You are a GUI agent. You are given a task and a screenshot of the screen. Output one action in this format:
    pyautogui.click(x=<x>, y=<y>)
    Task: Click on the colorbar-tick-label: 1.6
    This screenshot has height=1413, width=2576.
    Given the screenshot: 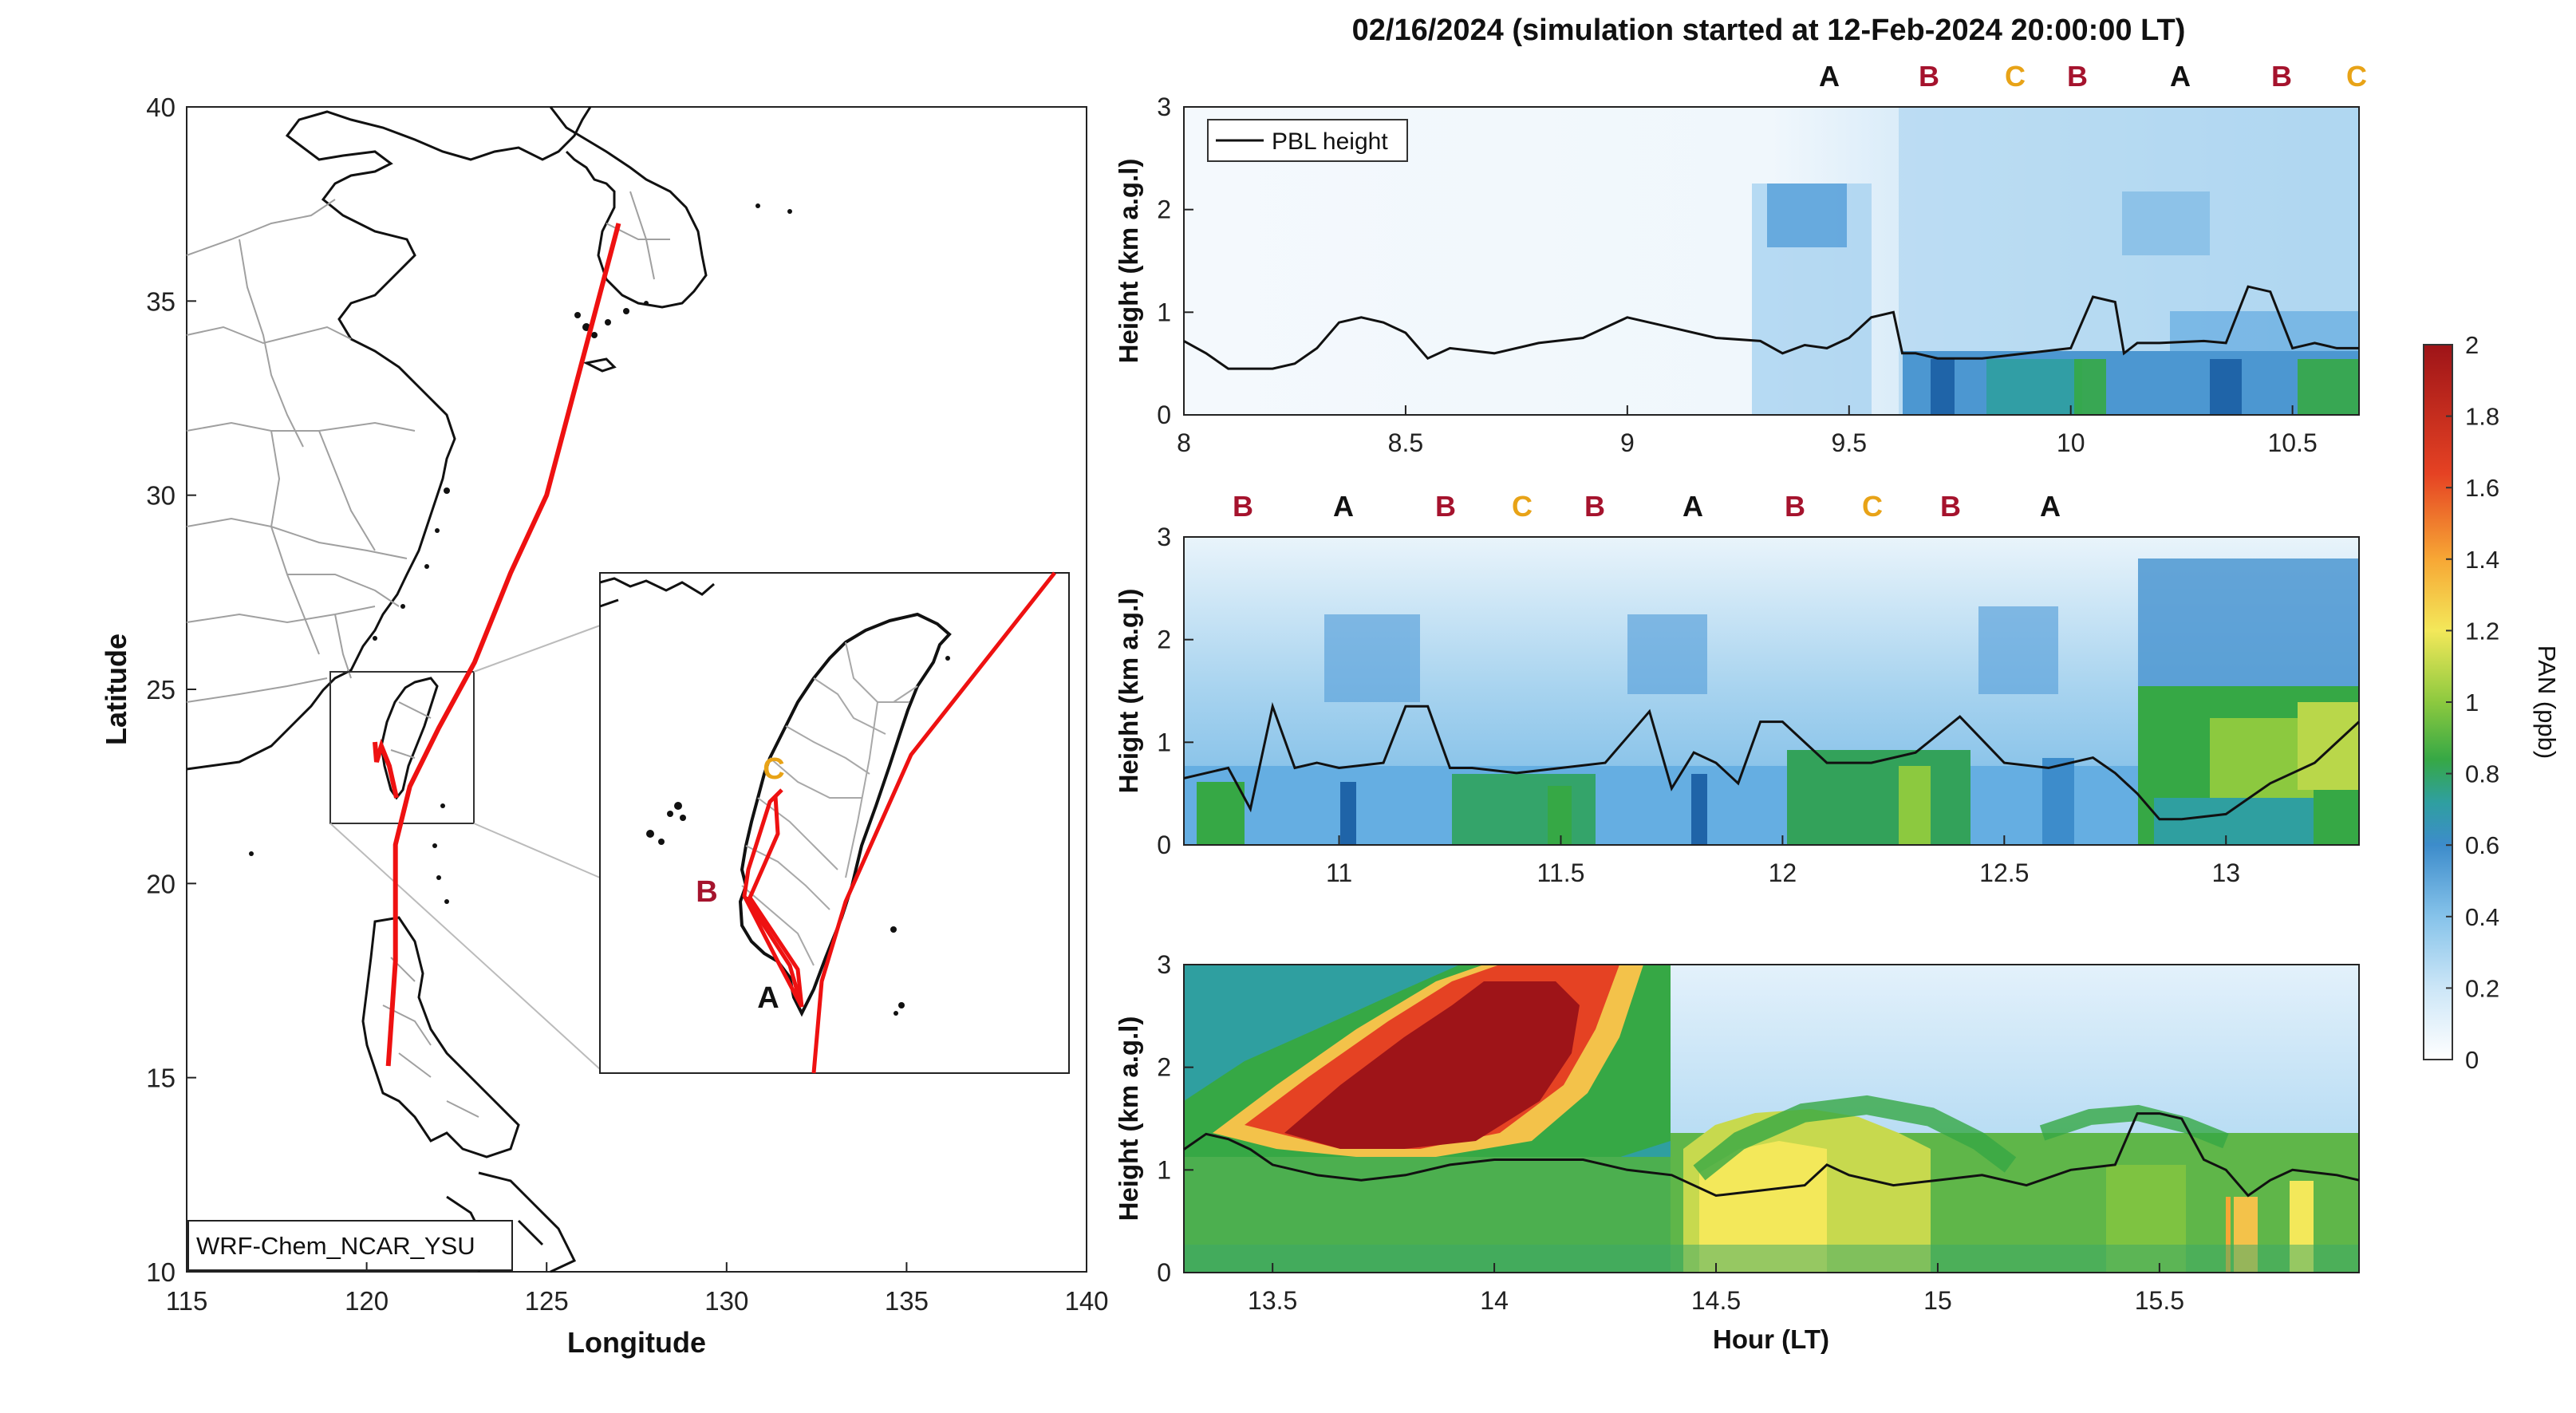 What is the action you would take?
    pyautogui.click(x=2482, y=488)
    